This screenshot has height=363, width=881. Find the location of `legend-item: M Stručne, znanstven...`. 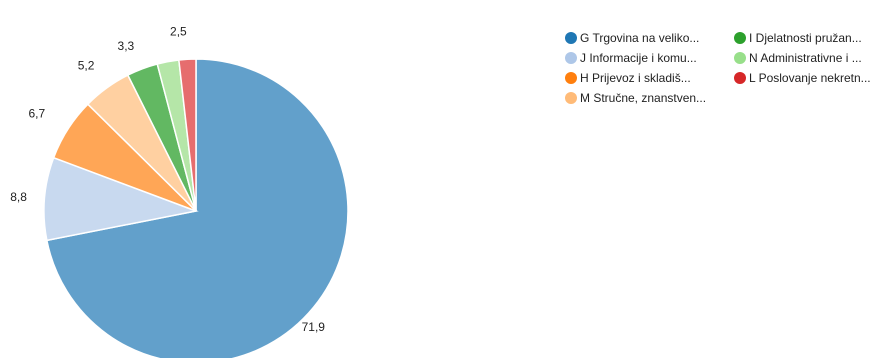

legend-item: M Stručne, znanstven... is located at coordinates (635, 98).